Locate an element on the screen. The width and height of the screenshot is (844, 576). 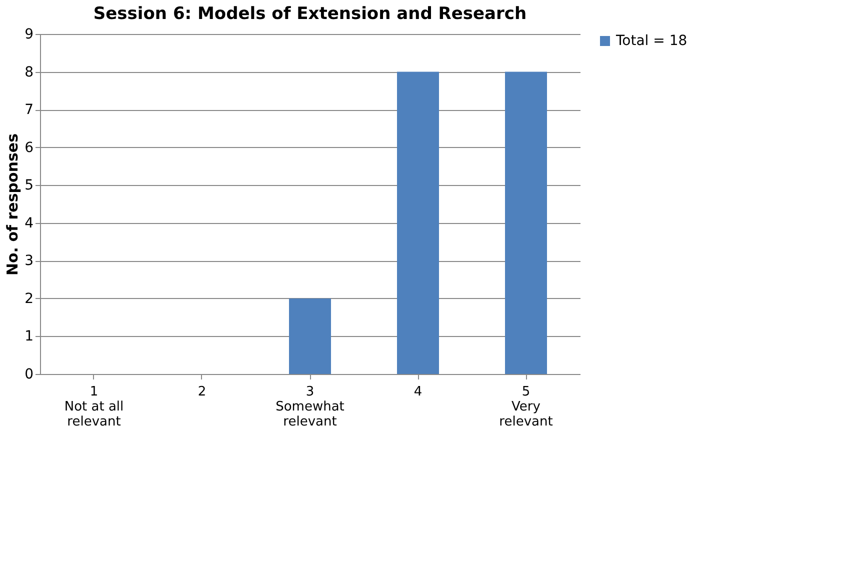
y-tick-label: 7 is located at coordinates (29, 110).